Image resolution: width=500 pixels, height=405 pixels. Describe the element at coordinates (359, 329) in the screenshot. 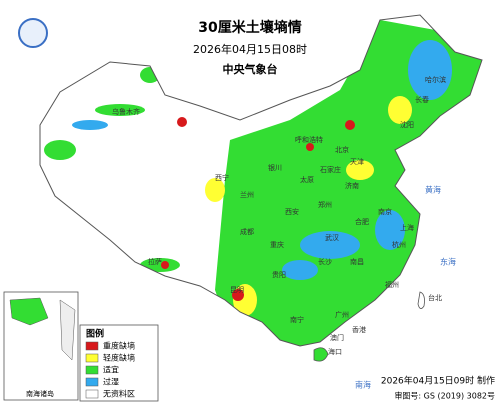

I see `place: 香港` at that location.